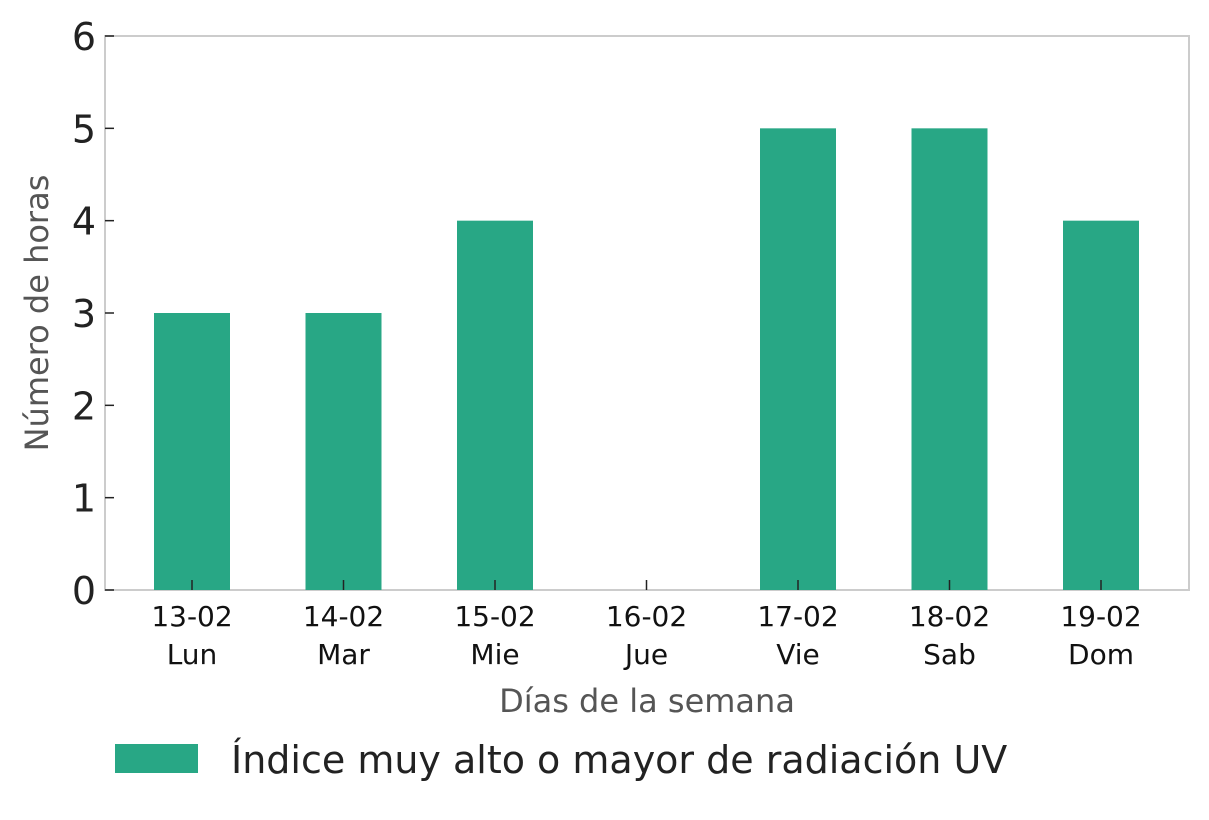 Image resolution: width=1209 pixels, height=820 pixels. Describe the element at coordinates (84, 406) in the screenshot. I see `y-tick-label: 2` at that location.